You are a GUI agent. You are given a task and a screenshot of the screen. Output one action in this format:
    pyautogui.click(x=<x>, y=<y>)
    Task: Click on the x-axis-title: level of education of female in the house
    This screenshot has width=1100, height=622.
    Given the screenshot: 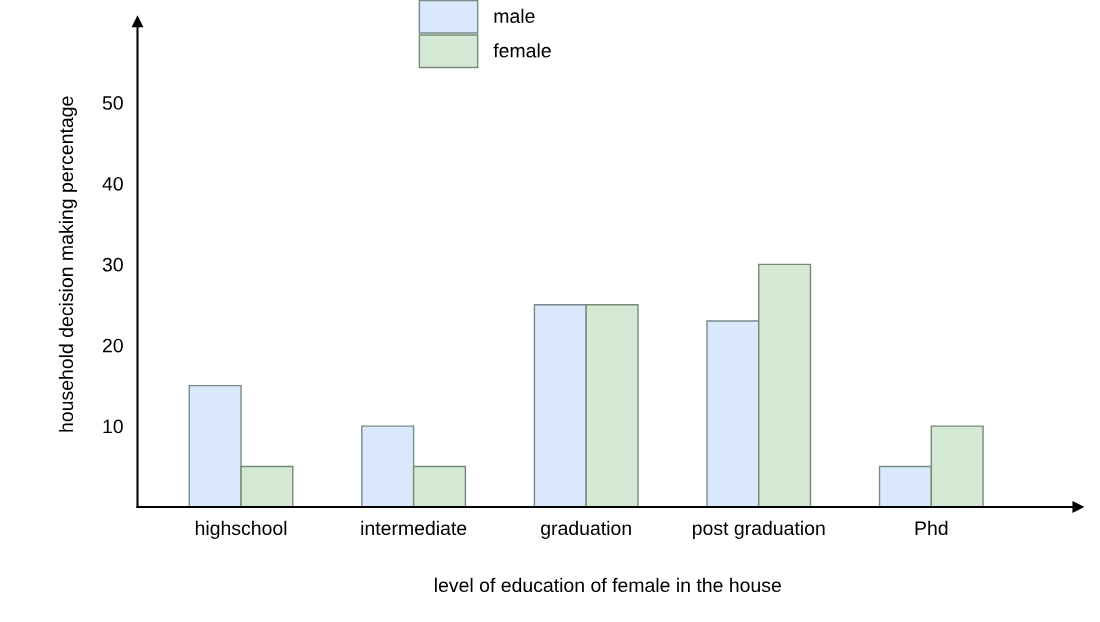 What is the action you would take?
    pyautogui.click(x=608, y=585)
    